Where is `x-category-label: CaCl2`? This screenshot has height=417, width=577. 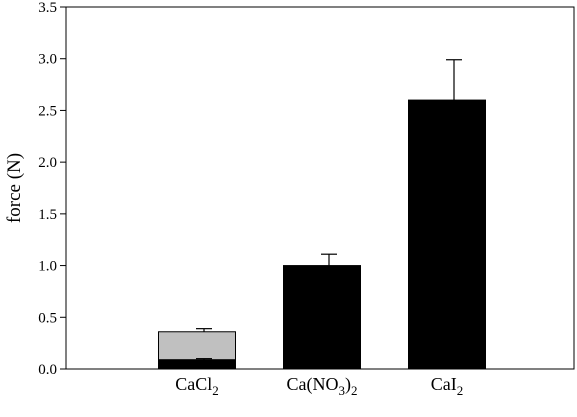 x-category-label: CaCl2 is located at coordinates (197, 386).